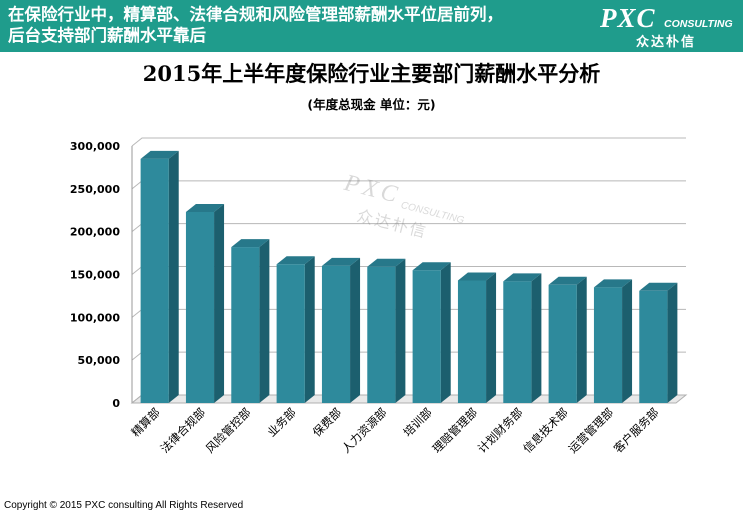 The width and height of the screenshot is (743, 515). I want to click on x-tick-label: 客户服务部, so click(636, 430).